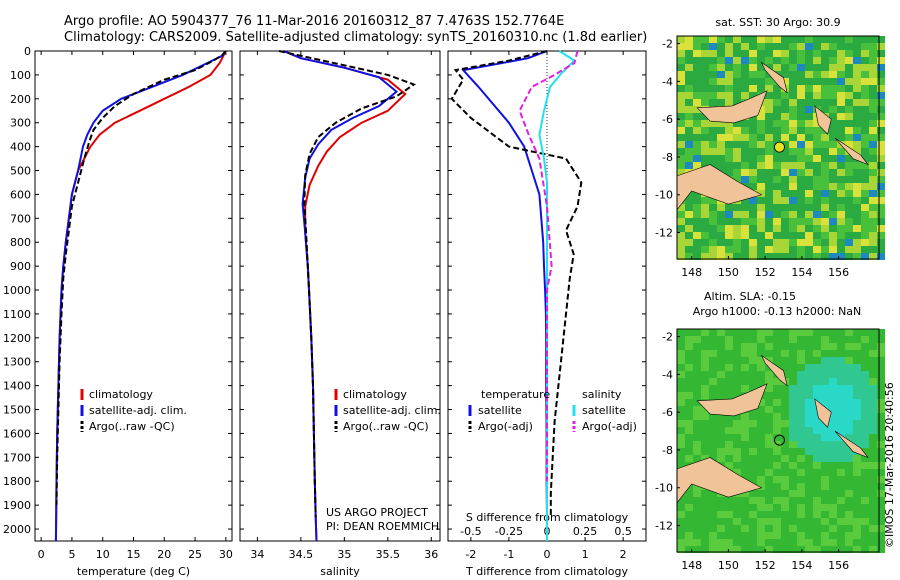 The image size is (900, 580). What do you see at coordinates (667, 81) in the screenshot?
I see `map-y-tick-label: -4` at bounding box center [667, 81].